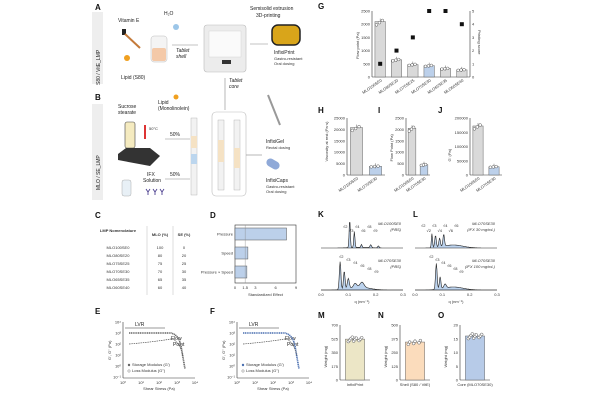  What do you see at coordinates (277, 181) in the screenshot?
I see `infixicaps-label: InfixiCaps` at bounding box center [277, 181].